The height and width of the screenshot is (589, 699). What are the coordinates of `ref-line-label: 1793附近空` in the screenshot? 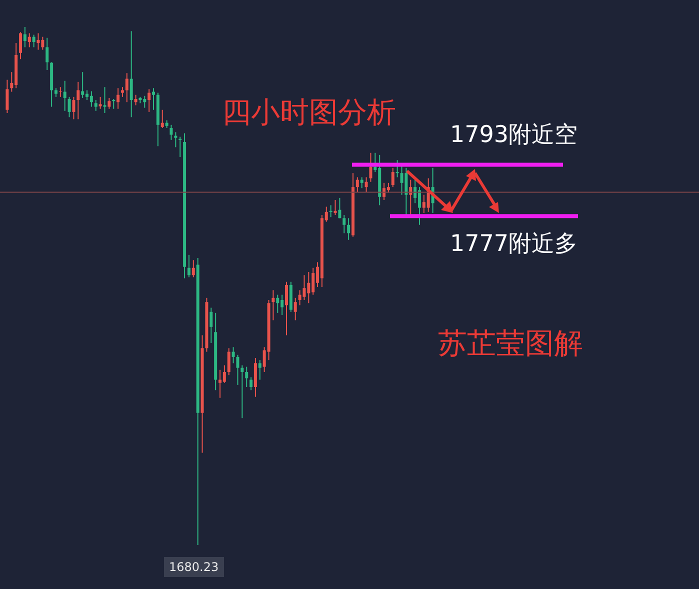 It's located at (514, 135).